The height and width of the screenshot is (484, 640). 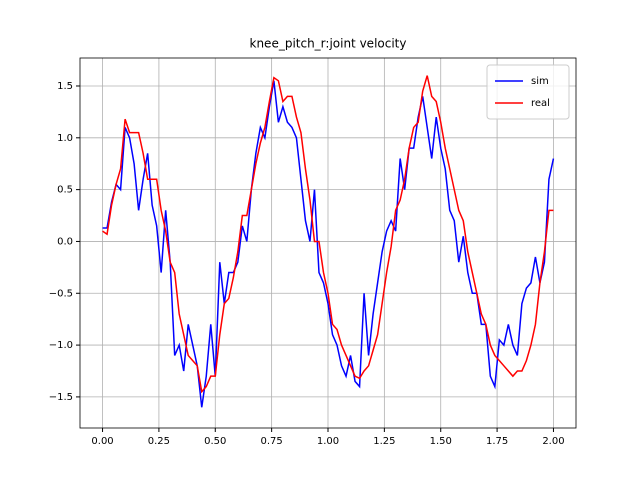 I want to click on y-tick-label: −1.0, so click(x=61, y=345).